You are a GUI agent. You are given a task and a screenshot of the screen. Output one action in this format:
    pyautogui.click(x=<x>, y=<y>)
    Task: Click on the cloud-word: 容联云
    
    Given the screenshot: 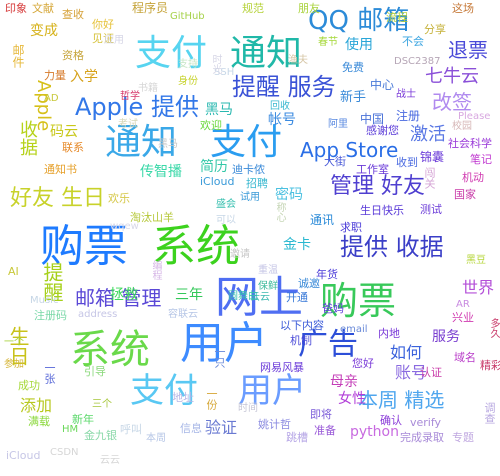 What is the action you would take?
    pyautogui.click(x=183, y=314)
    